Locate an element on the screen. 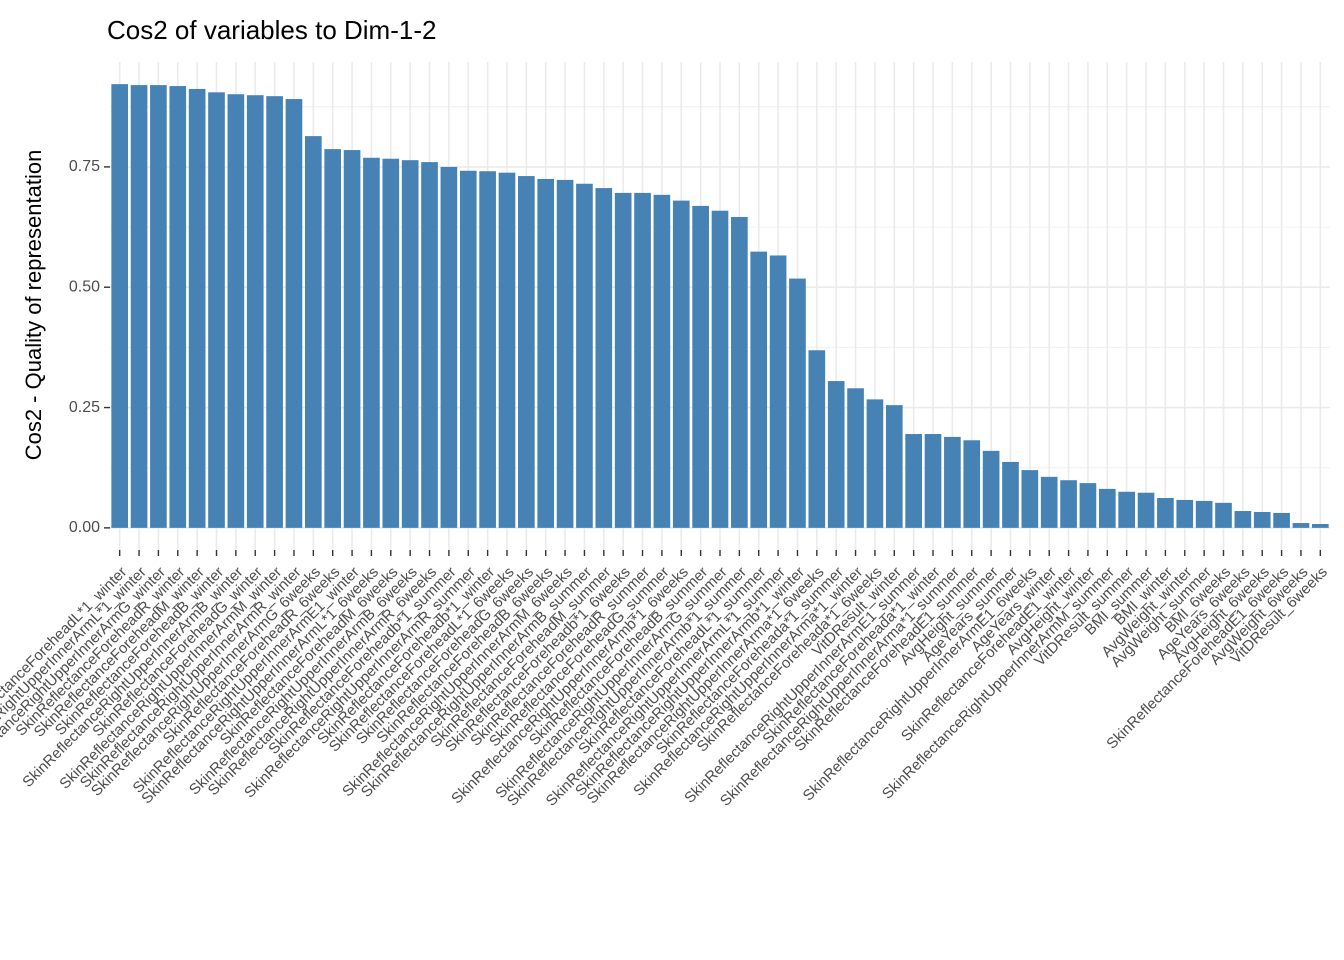 Image resolution: width=1344 pixels, height=960 pixels. y-tick-label: 0.50 is located at coordinates (84, 286).